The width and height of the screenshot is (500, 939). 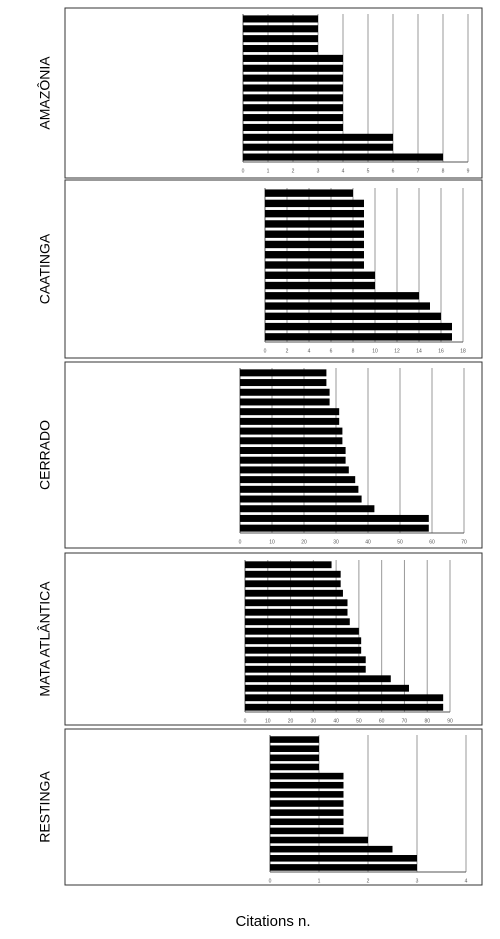 What do you see at coordinates (450, 721) in the screenshot?
I see `x-tick-label: 90` at bounding box center [450, 721].